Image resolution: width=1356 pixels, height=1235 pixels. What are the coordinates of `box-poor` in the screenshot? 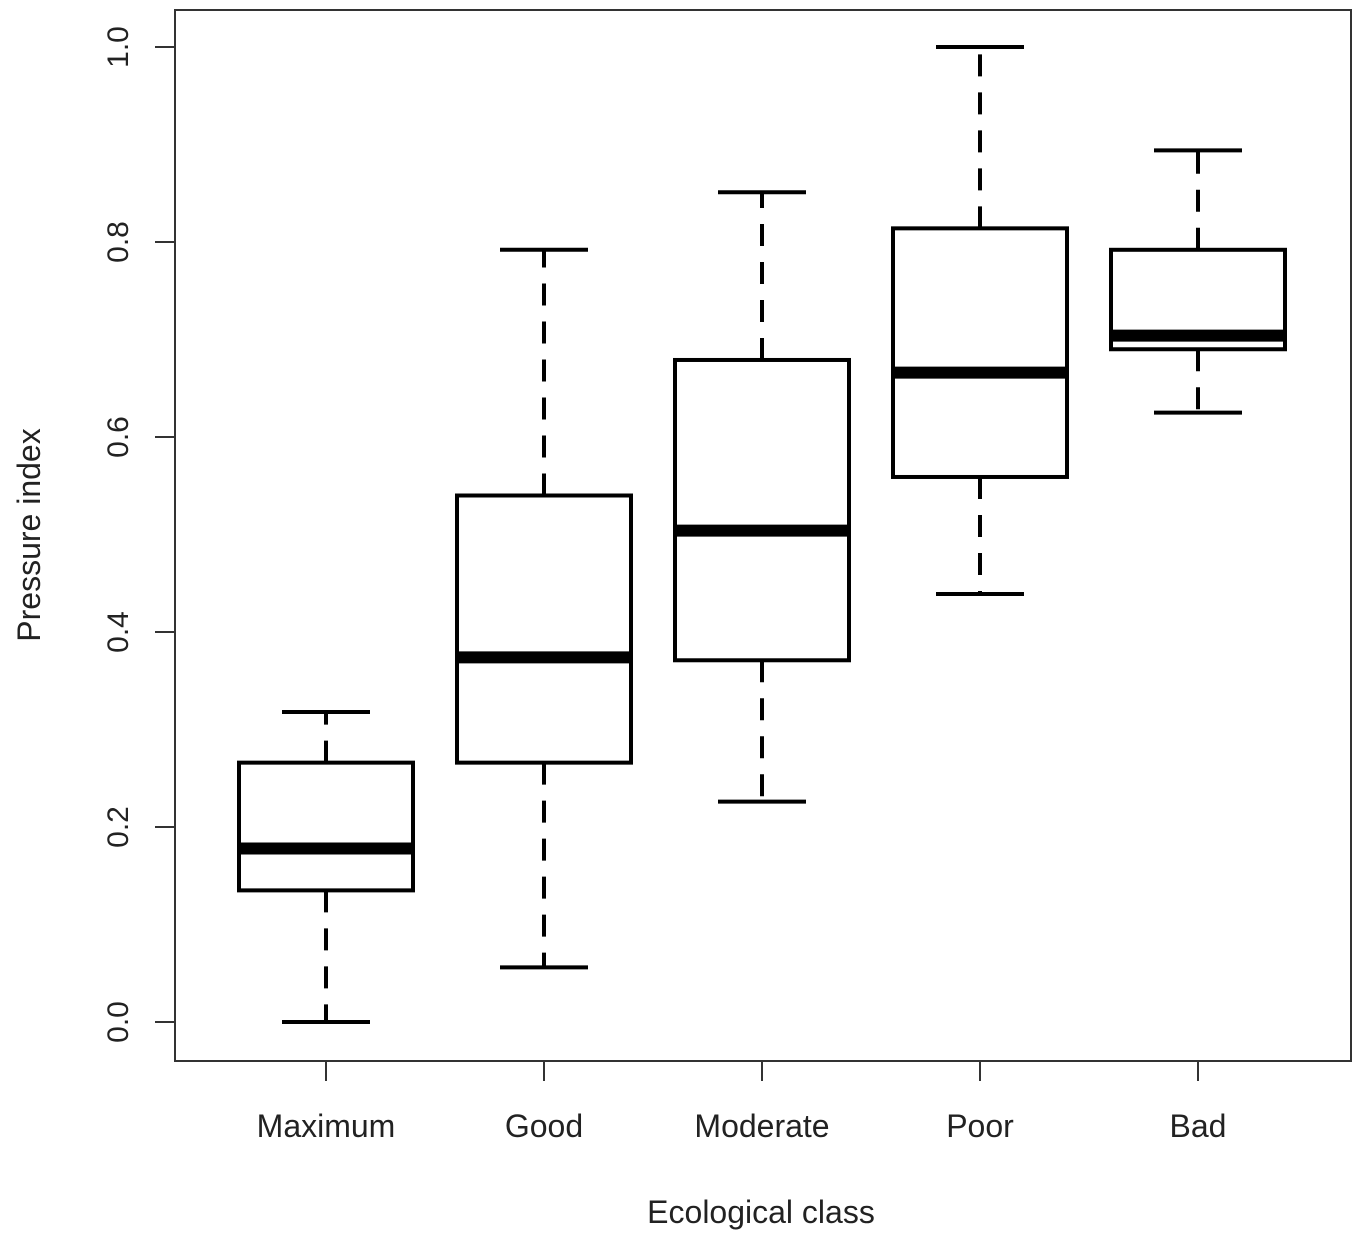 It's located at (980, 320).